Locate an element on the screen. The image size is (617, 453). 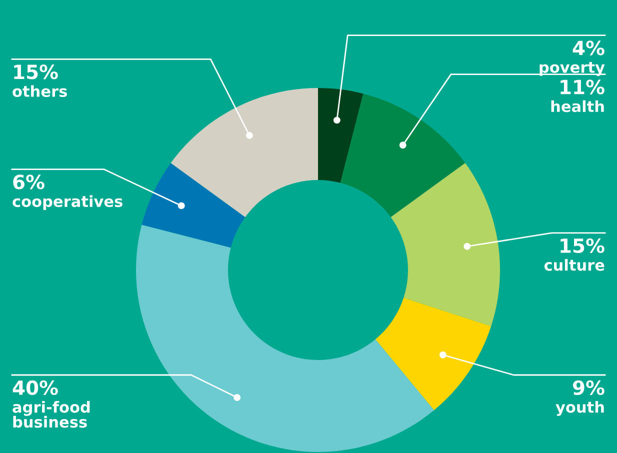
slice-label: culture is located at coordinates (574, 264).